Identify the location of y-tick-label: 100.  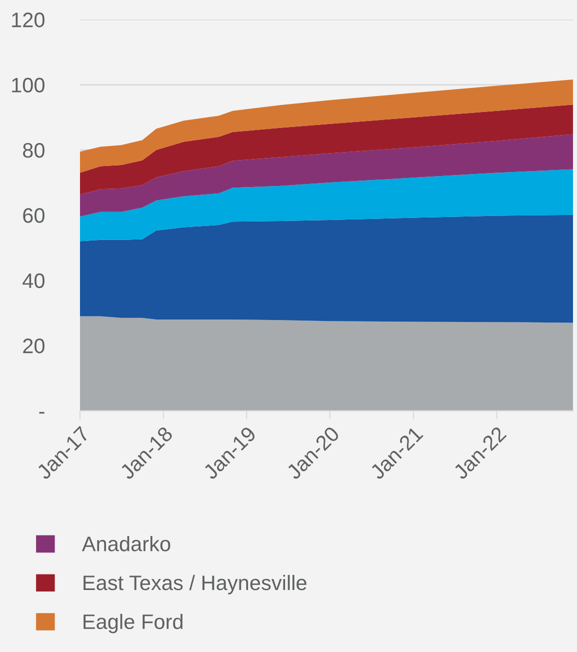
(28, 85).